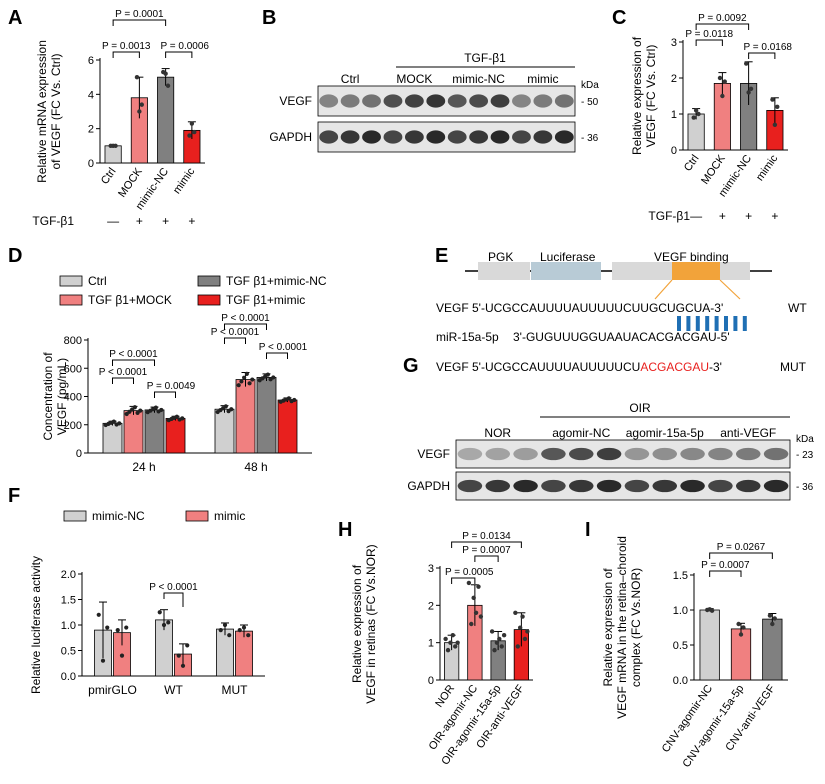 The height and width of the screenshot is (784, 825). What do you see at coordinates (500, 257) in the screenshot?
I see `pgk-label: PGK` at bounding box center [500, 257].